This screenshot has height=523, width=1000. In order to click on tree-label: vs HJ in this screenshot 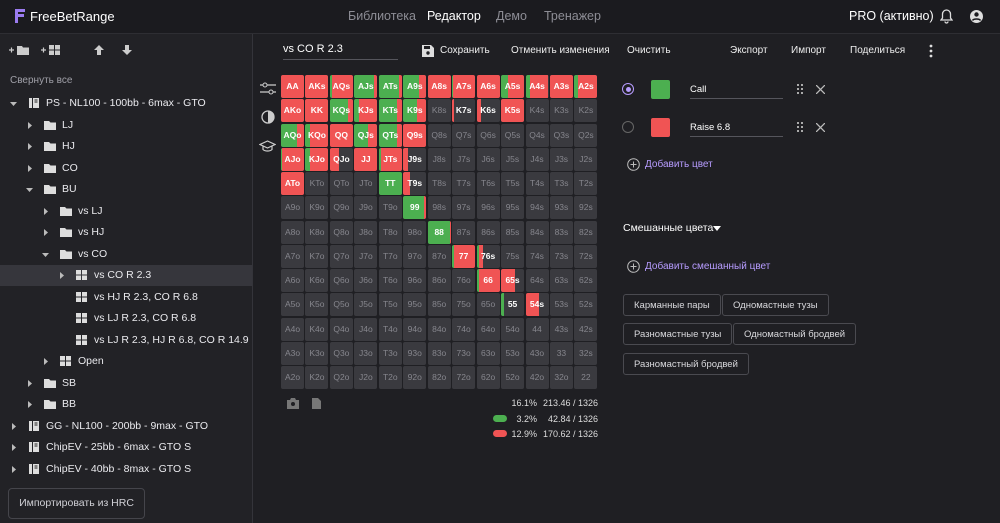, I will do `click(91, 232)`.